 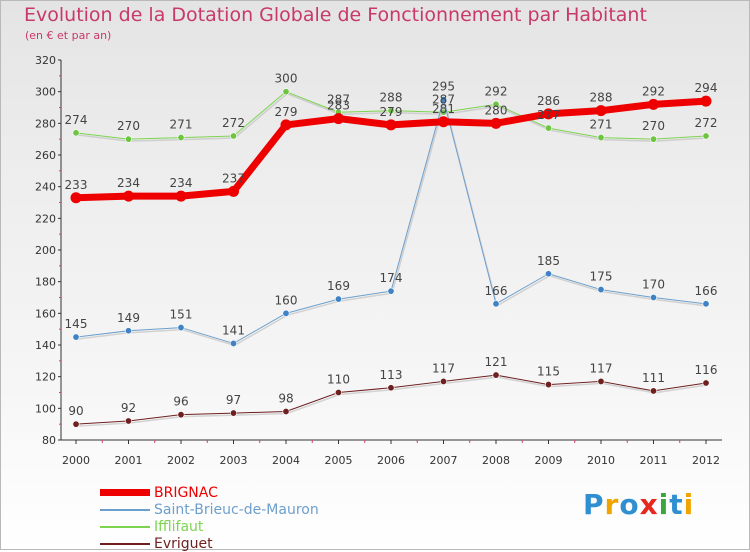 What do you see at coordinates (179, 526) in the screenshot?
I see `legend-label-ifflifaut: Ifflifaut` at bounding box center [179, 526].